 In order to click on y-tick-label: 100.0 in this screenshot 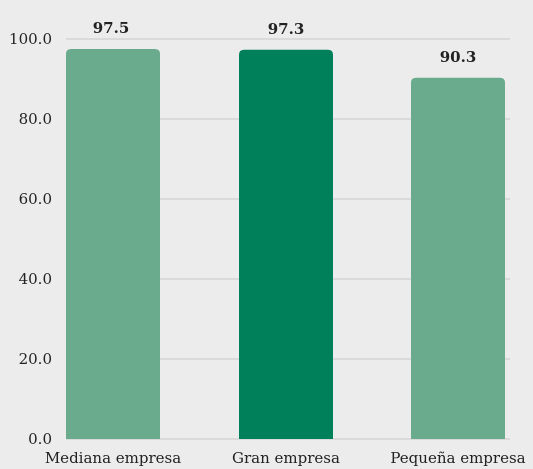, I will do `click(30, 39)`.